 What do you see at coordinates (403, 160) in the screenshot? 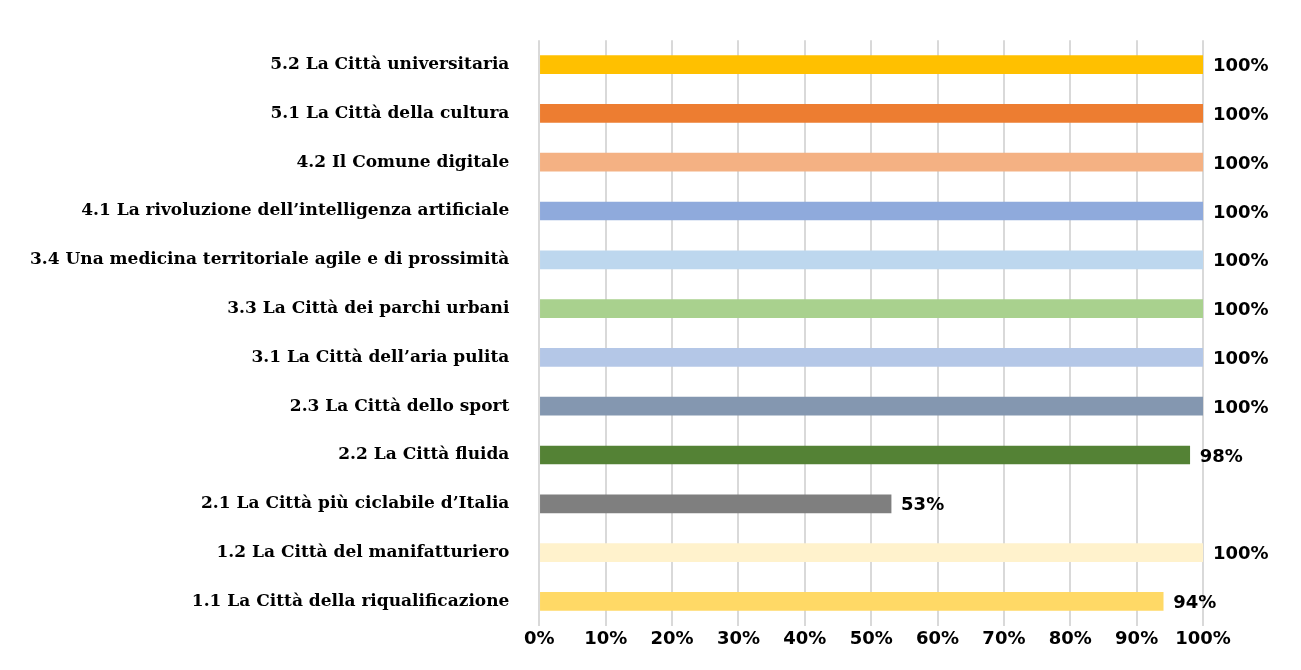
I see `y-tick-label: 4.2 Il Comune digitale` at bounding box center [403, 160].